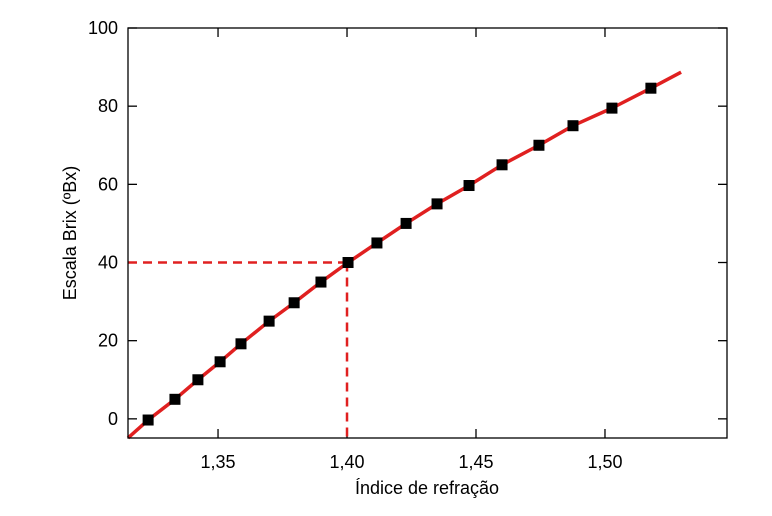 This screenshot has width=772, height=516. What do you see at coordinates (427, 488) in the screenshot?
I see `x-axis-label: Índice de refração` at bounding box center [427, 488].